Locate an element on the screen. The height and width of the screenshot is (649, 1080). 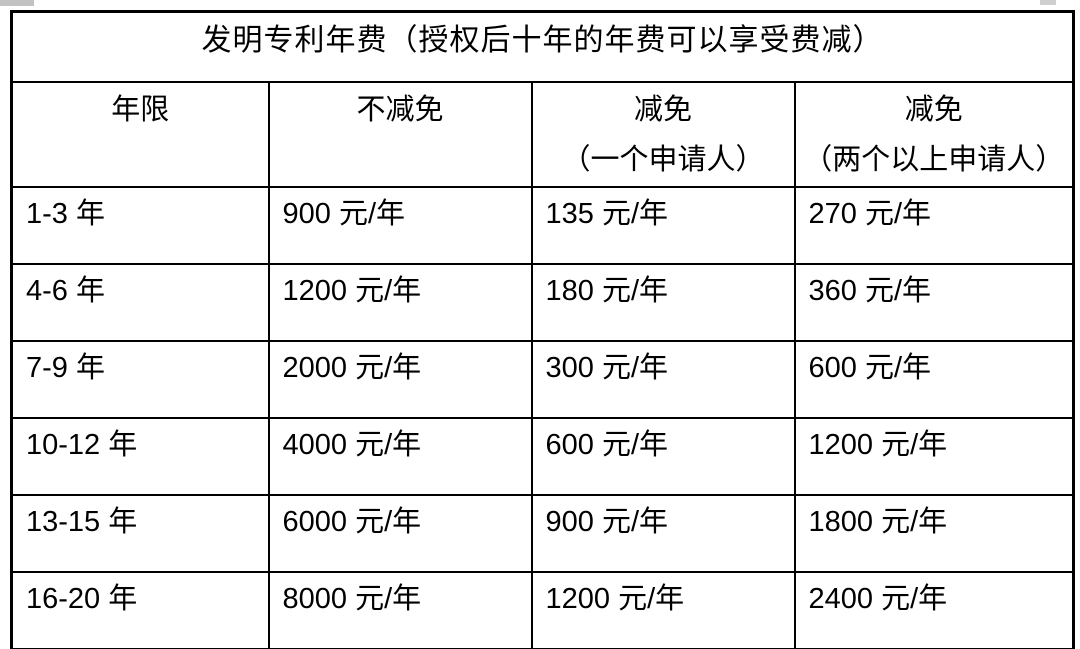
table-row: 16-20 年 8000 元/年 1200 元/年 2400 元/年 is located at coordinates (542, 609).